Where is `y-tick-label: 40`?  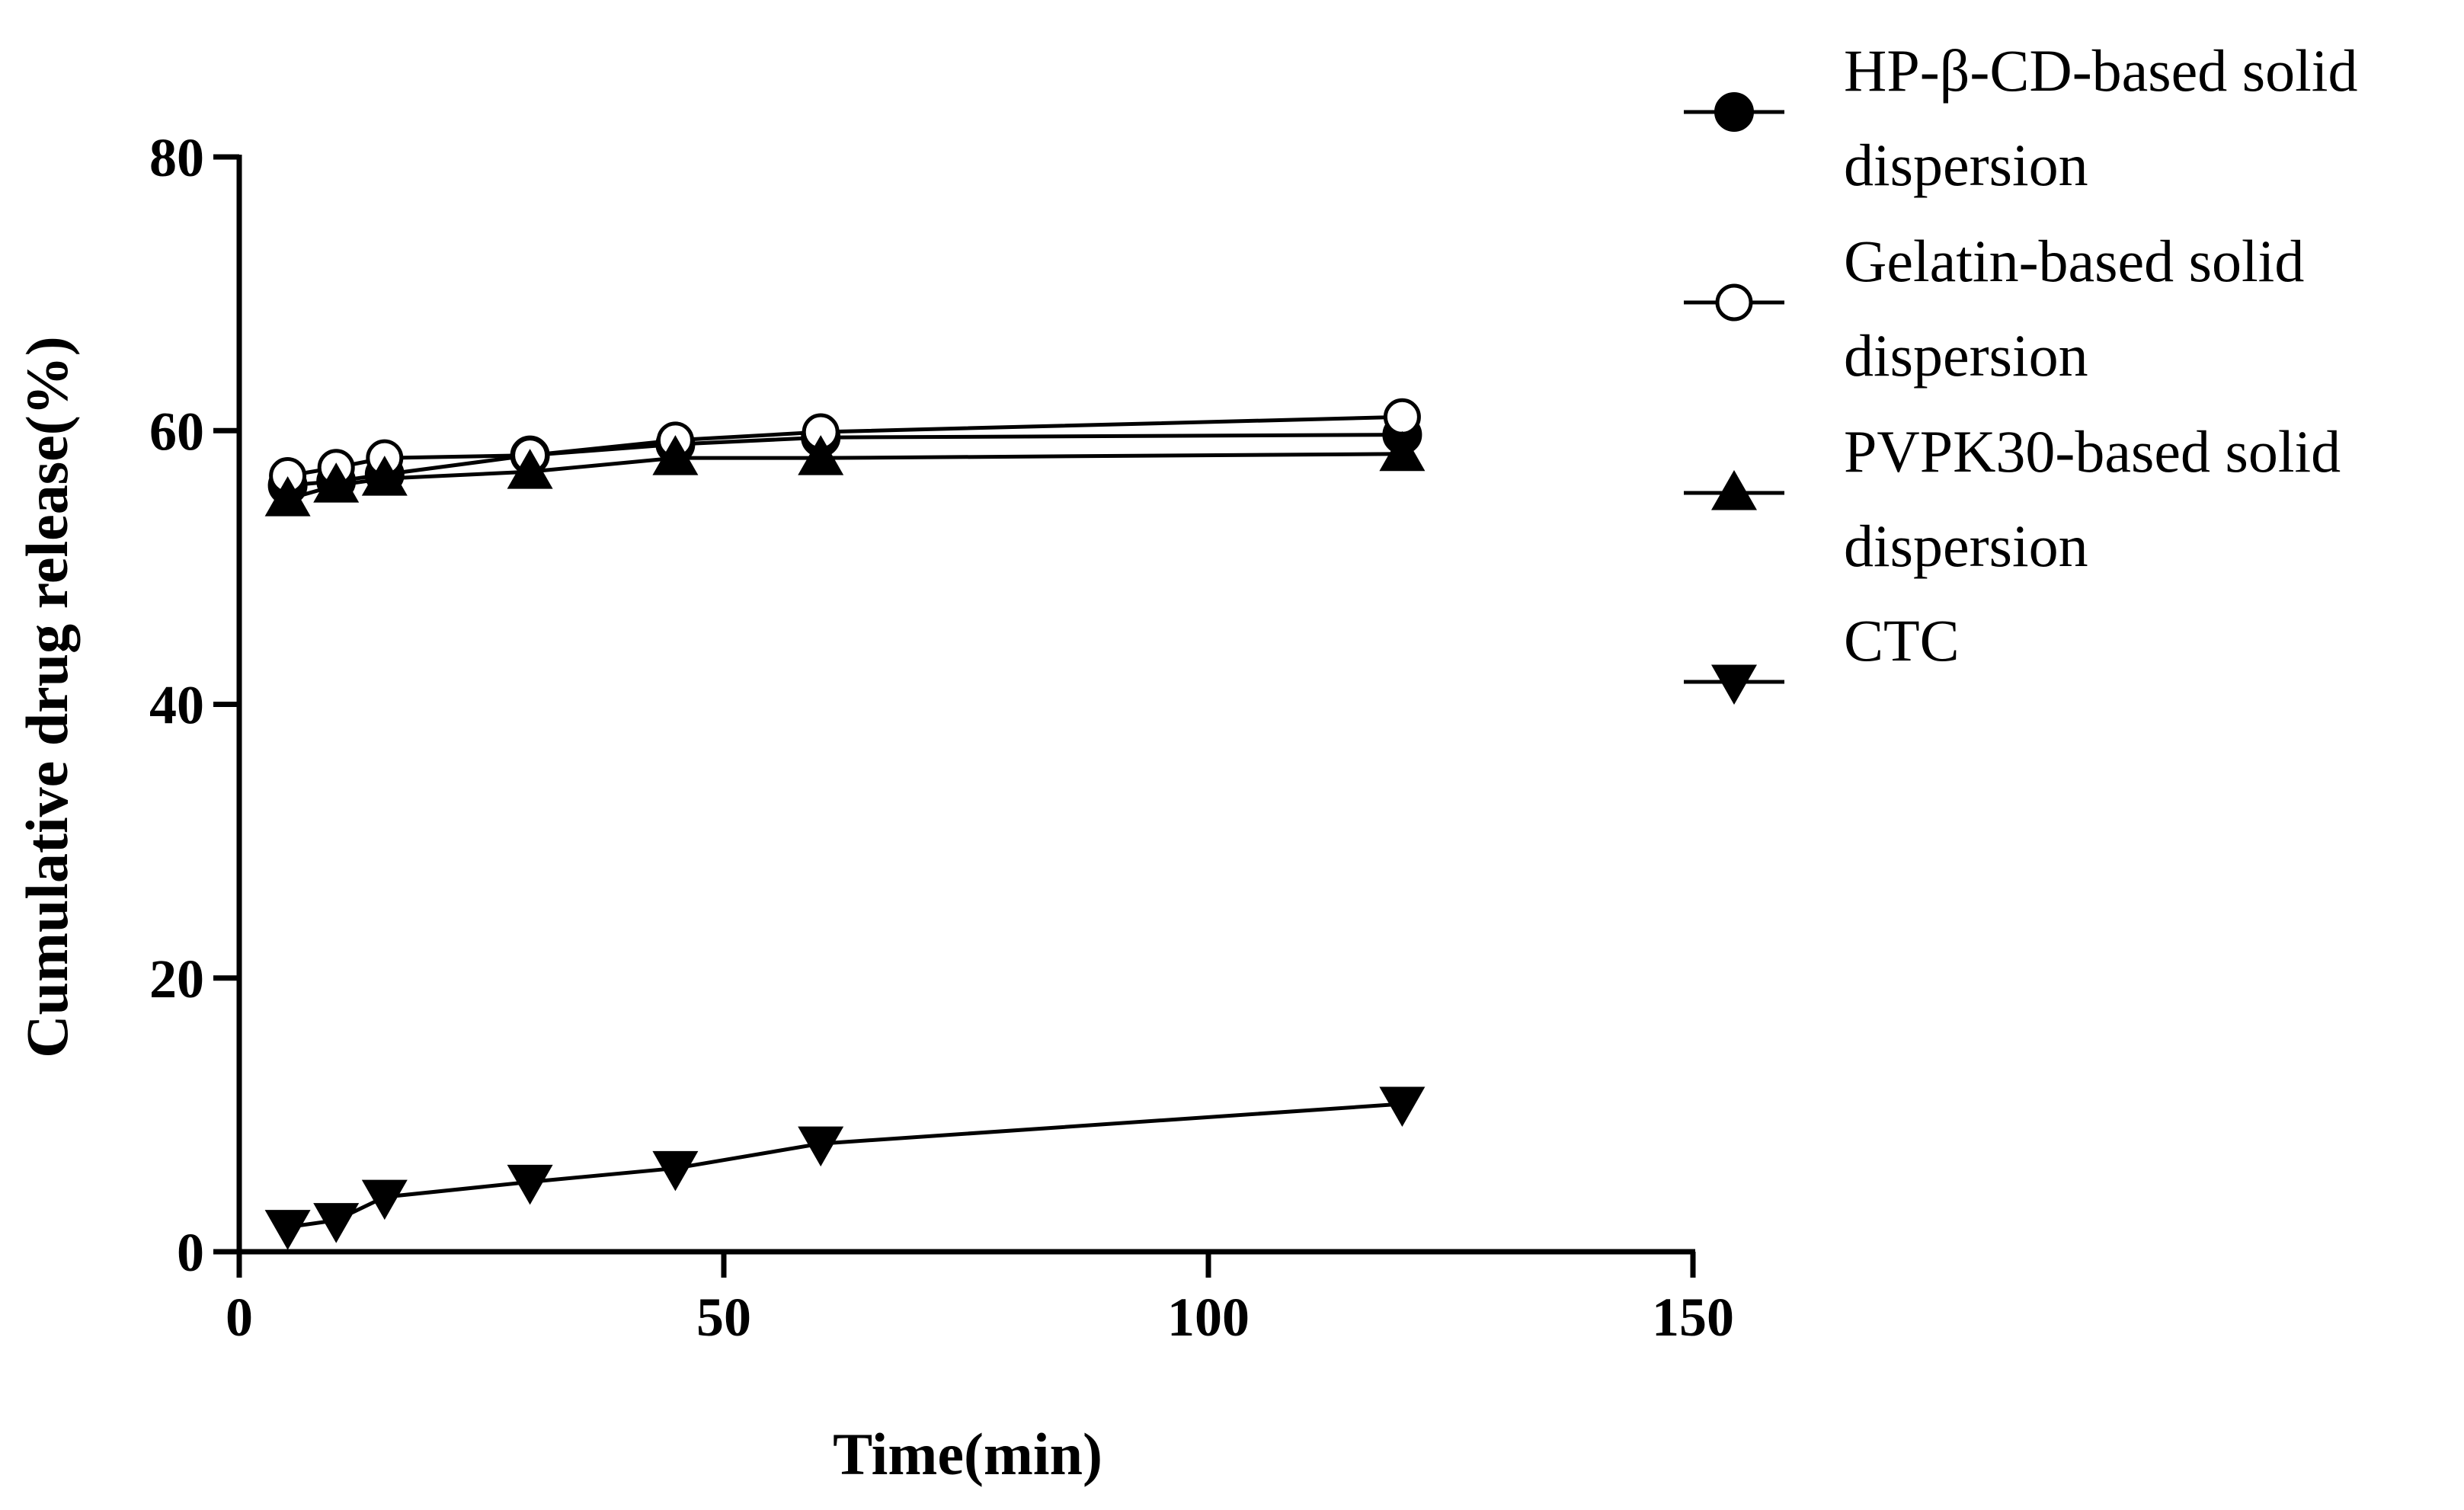 y-tick-label: 40 is located at coordinates (176, 706).